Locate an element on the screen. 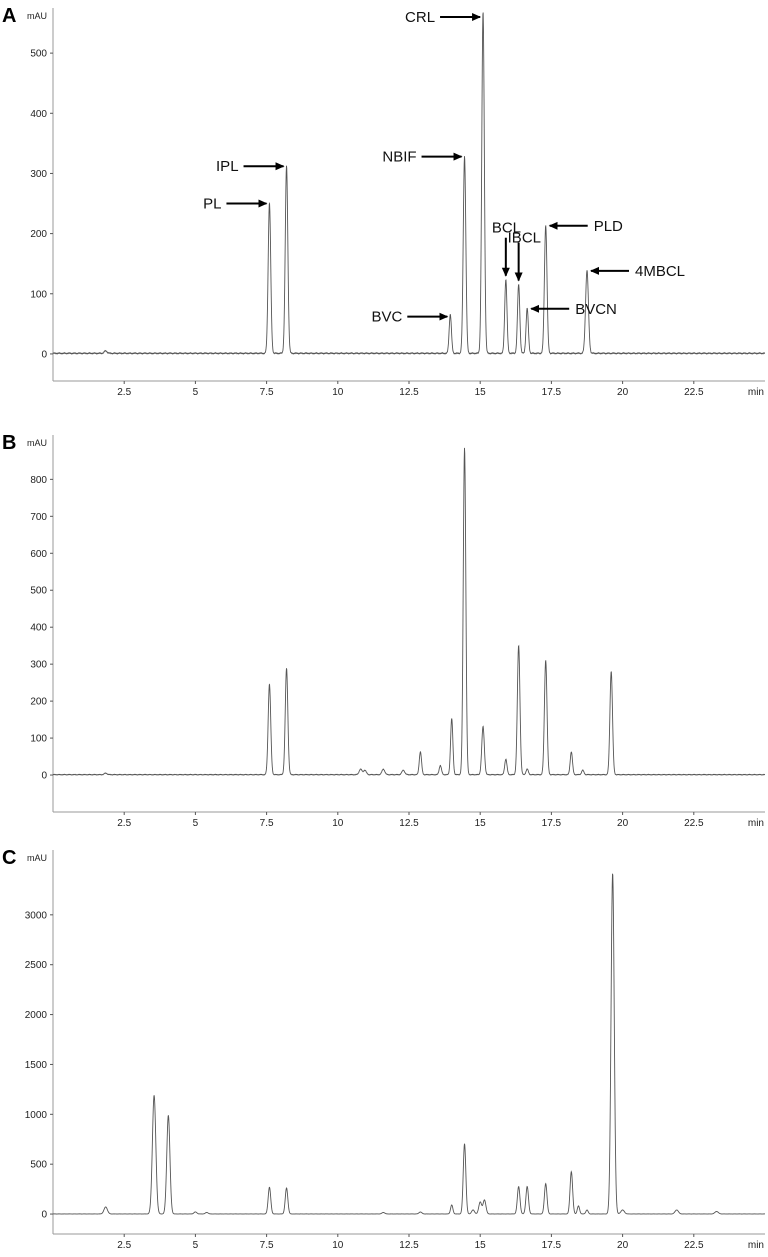  annotation-label: IBCL is located at coordinates (524, 238).